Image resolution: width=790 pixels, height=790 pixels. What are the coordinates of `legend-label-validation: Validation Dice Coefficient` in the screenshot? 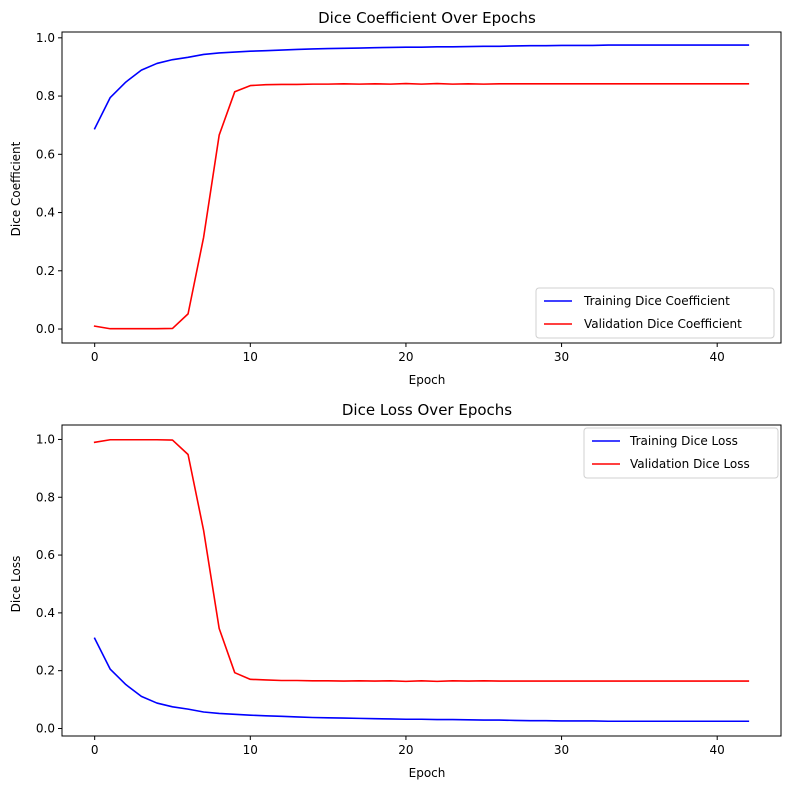 It's located at (663, 324).